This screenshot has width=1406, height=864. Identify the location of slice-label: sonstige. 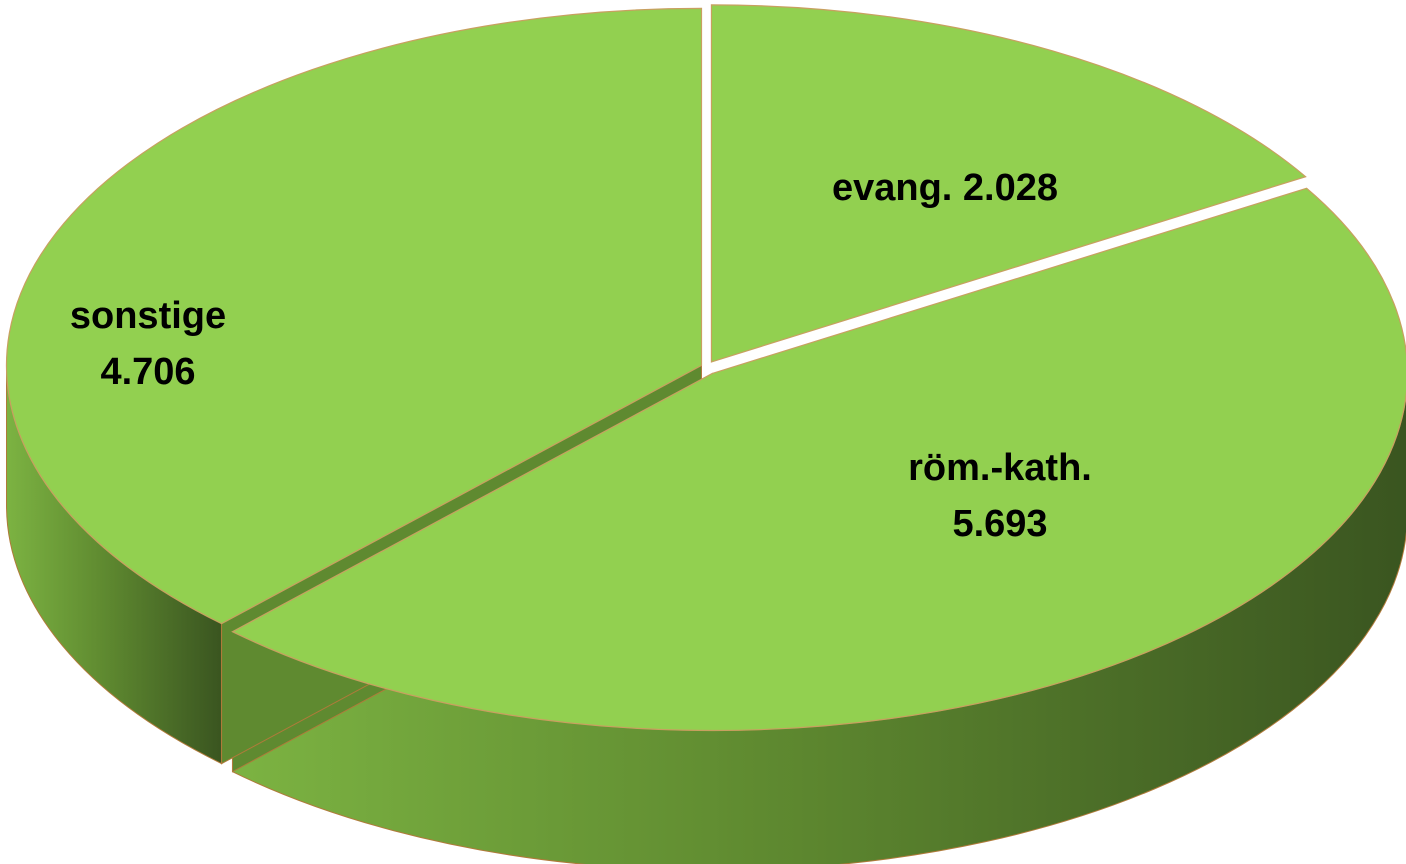
(148, 316).